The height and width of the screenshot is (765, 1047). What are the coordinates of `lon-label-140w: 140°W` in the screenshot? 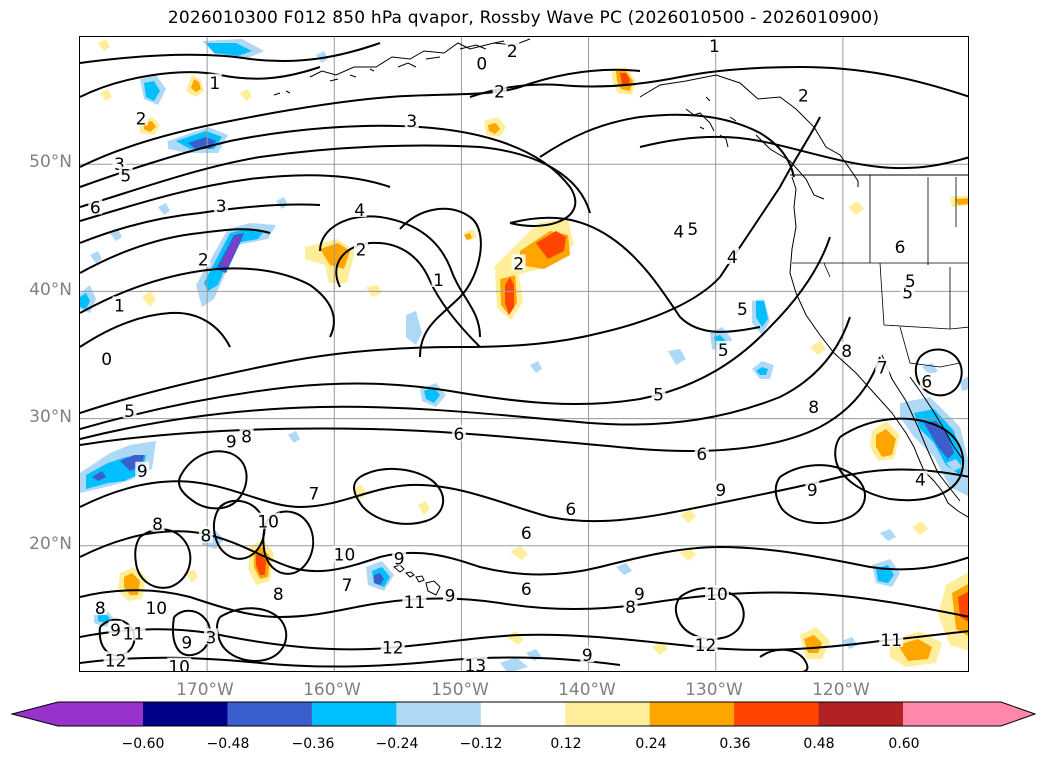 It's located at (587, 690).